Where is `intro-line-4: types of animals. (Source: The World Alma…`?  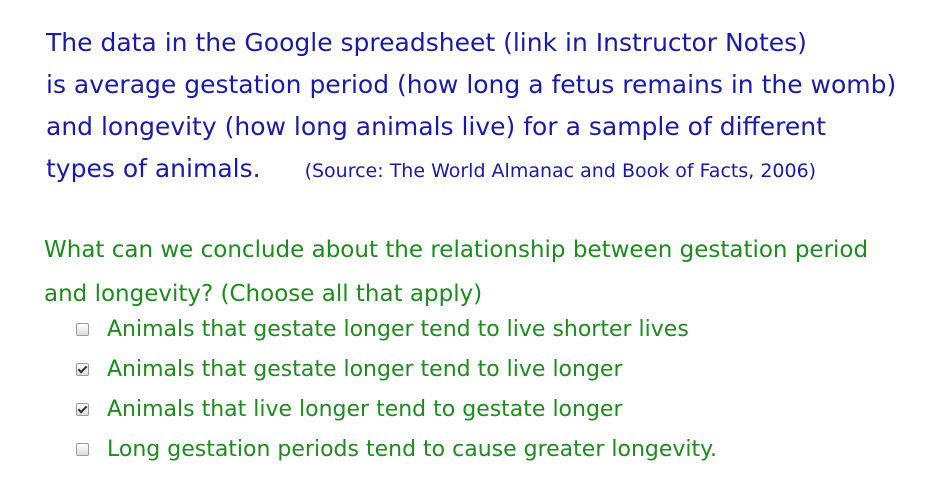
intro-line-4: types of animals. (Source: The World Alma… is located at coordinates (481, 170).